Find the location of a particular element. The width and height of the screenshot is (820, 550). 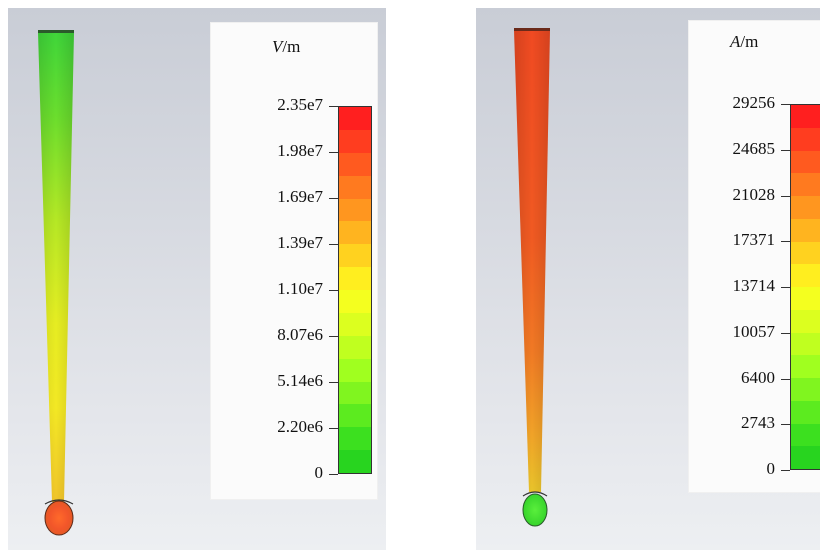

legend-tick-label: 1.39e7 is located at coordinates (300, 242).